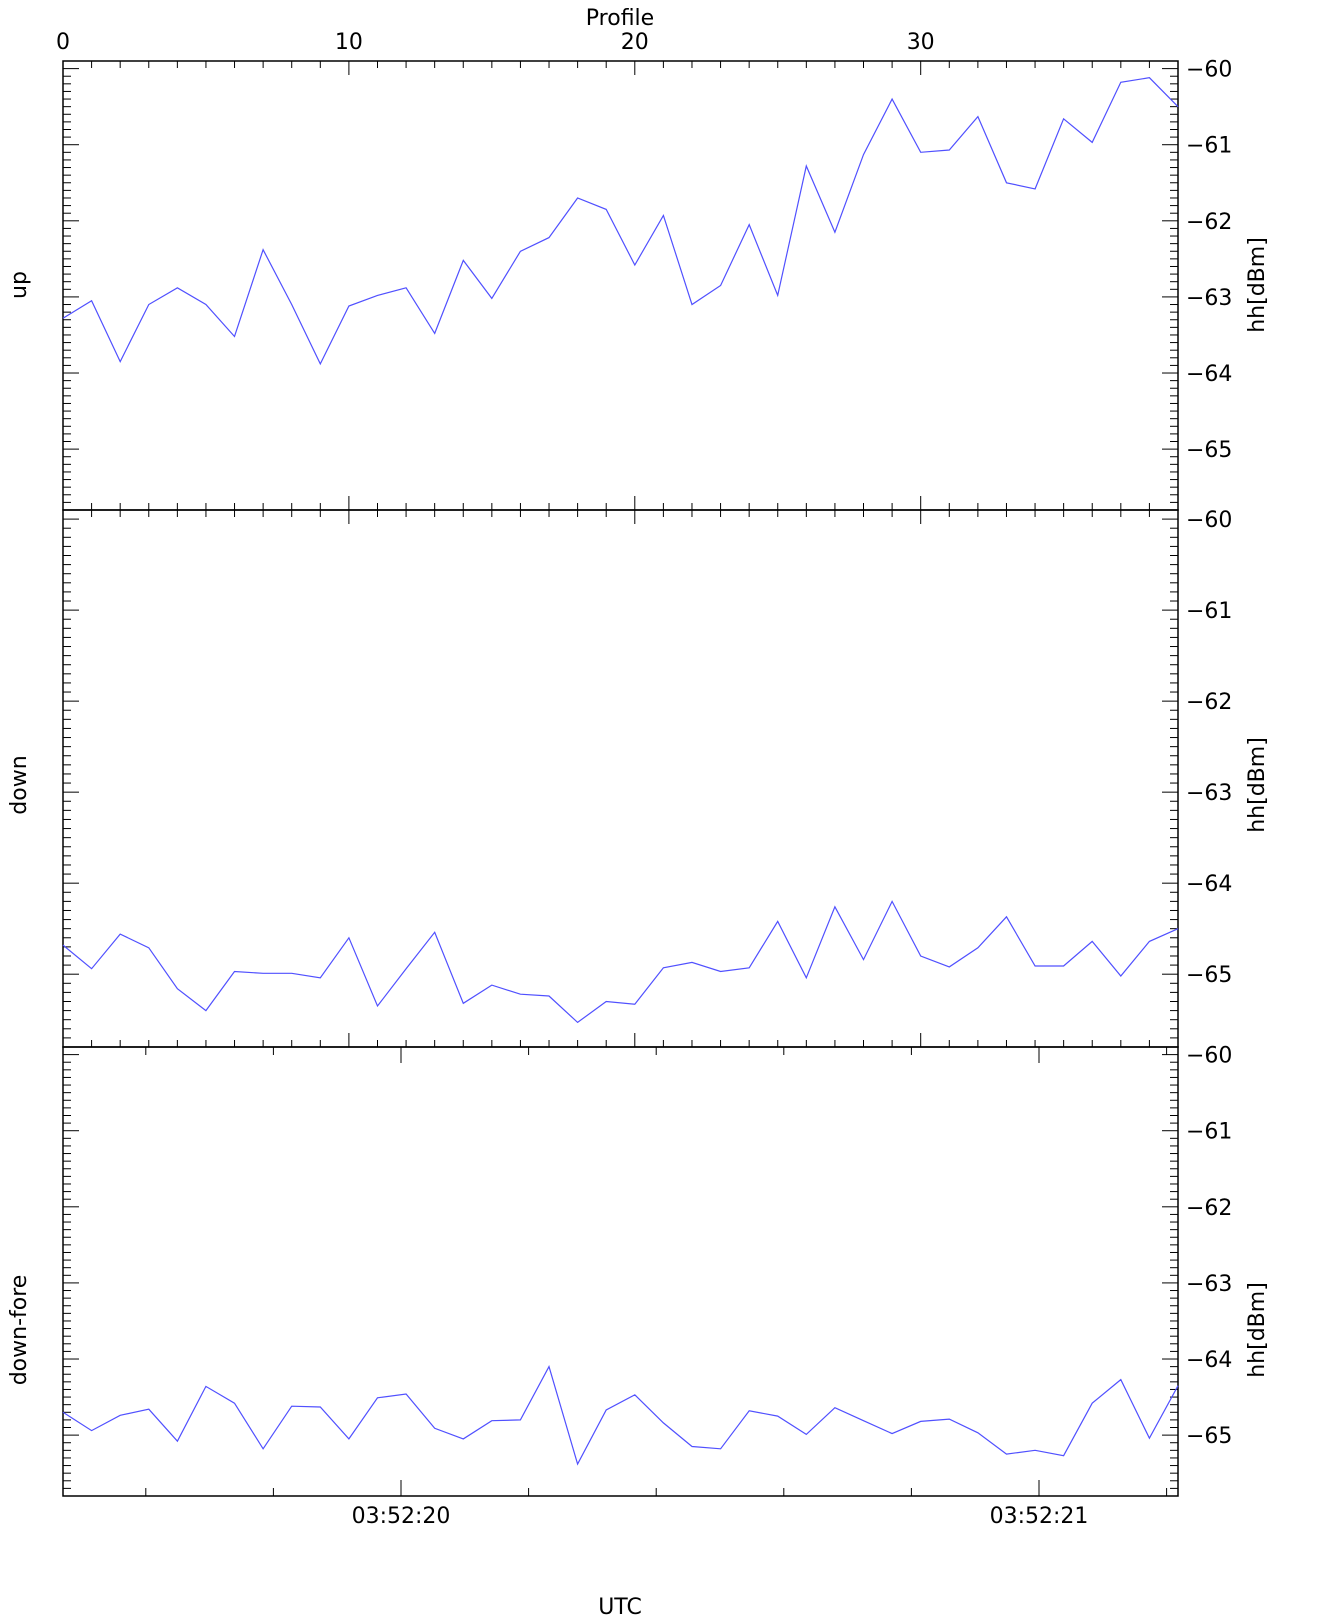  I want to click on panel-label-down: down, so click(19, 784).